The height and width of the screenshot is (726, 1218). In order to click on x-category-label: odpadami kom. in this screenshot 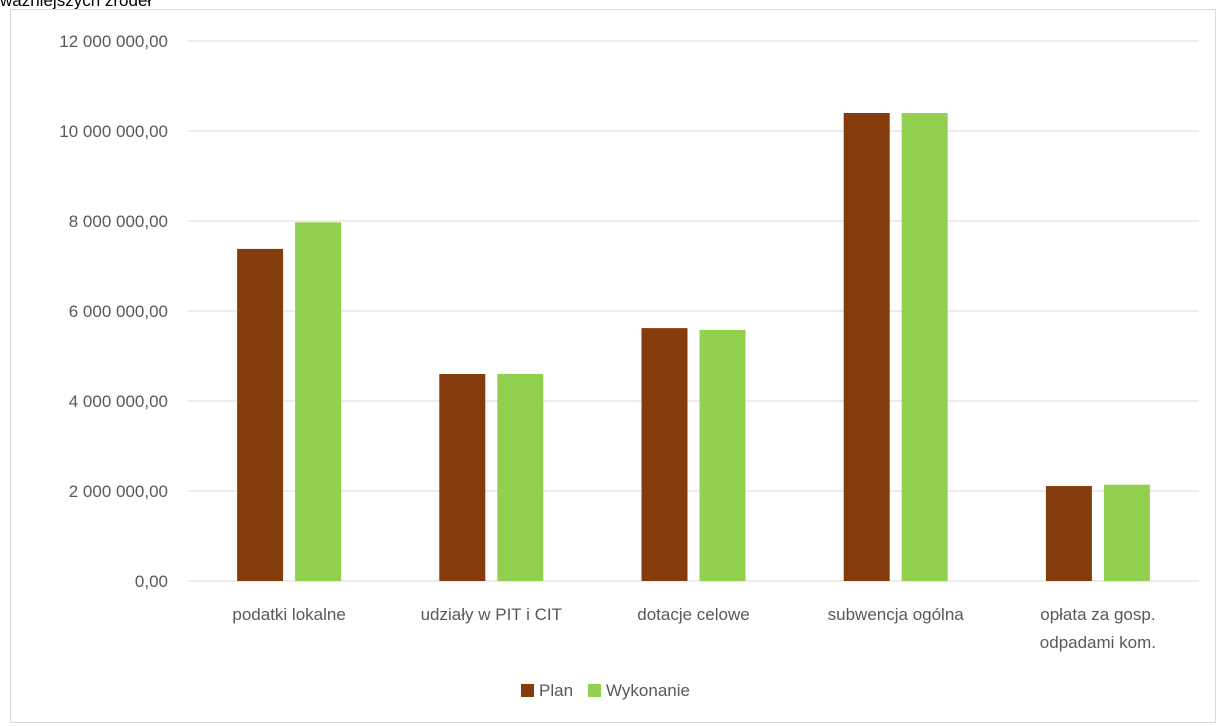, I will do `click(1098, 642)`.